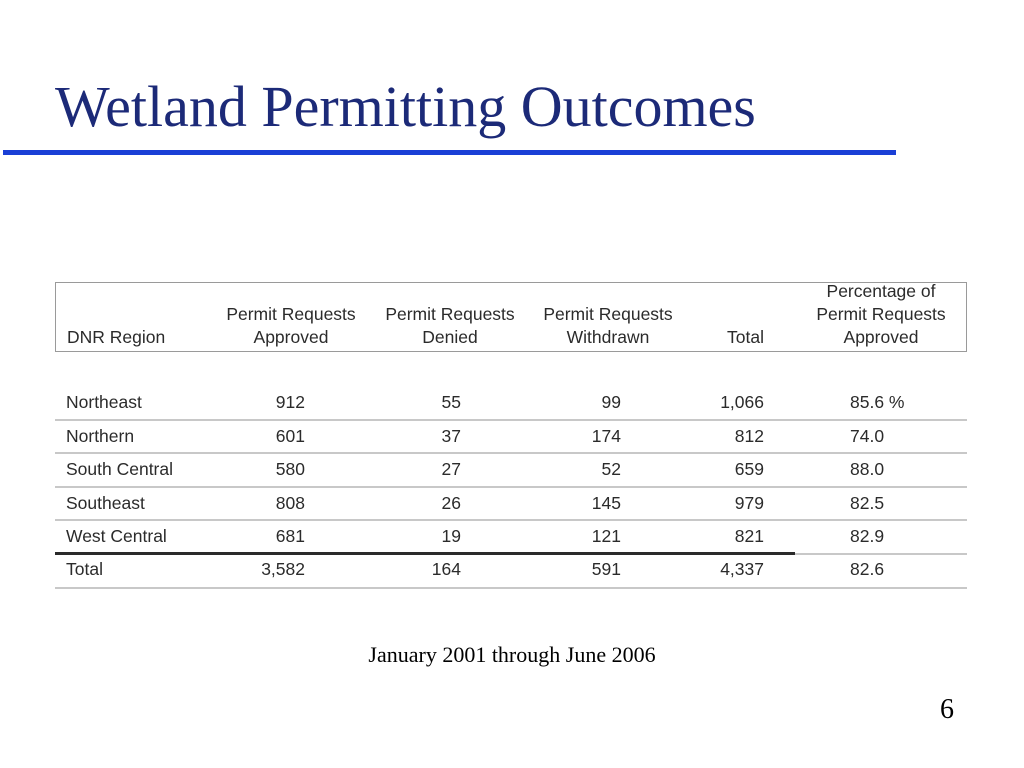  Describe the element at coordinates (405, 106) in the screenshot. I see `slide-title: Wetland Permitting Outcomes` at that location.